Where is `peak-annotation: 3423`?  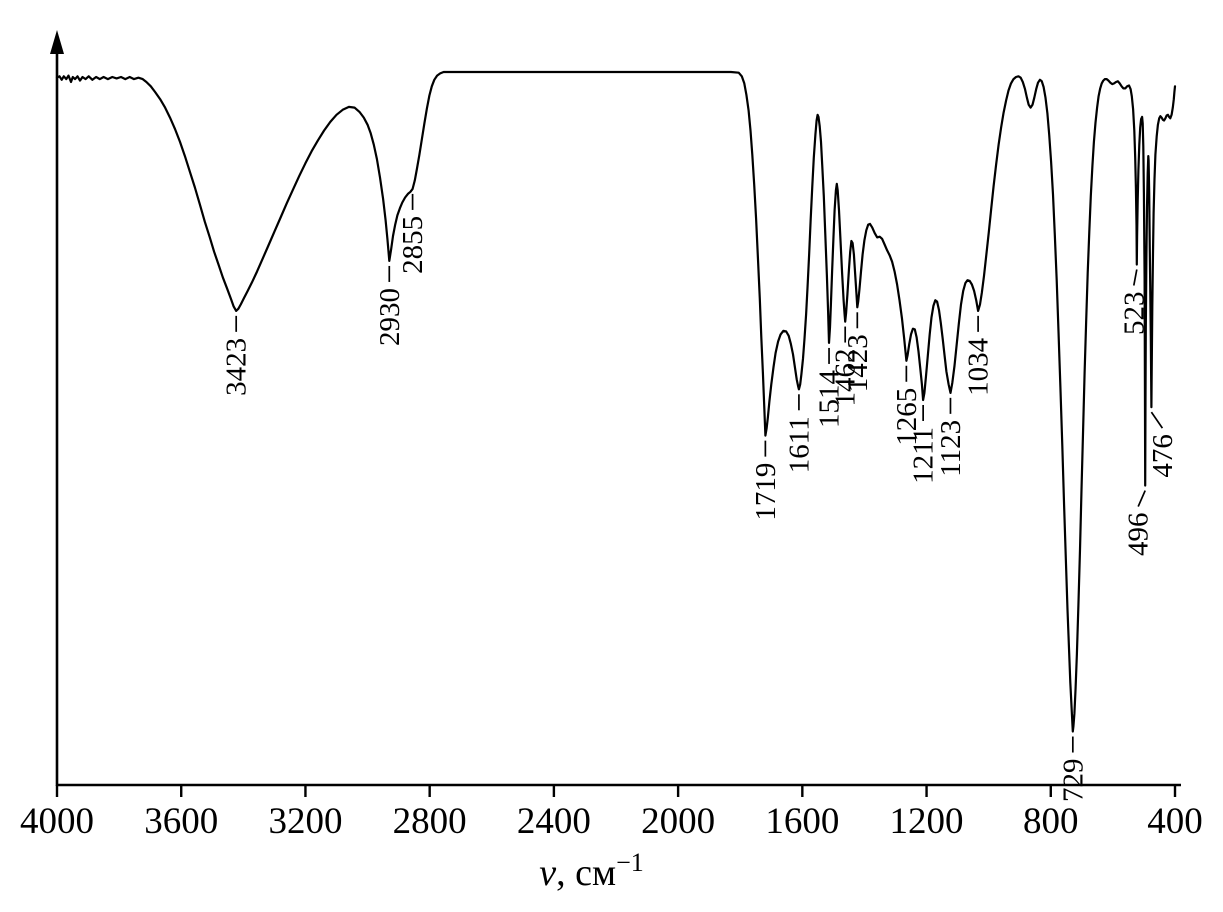 peak-annotation: 3423 is located at coordinates (237, 355).